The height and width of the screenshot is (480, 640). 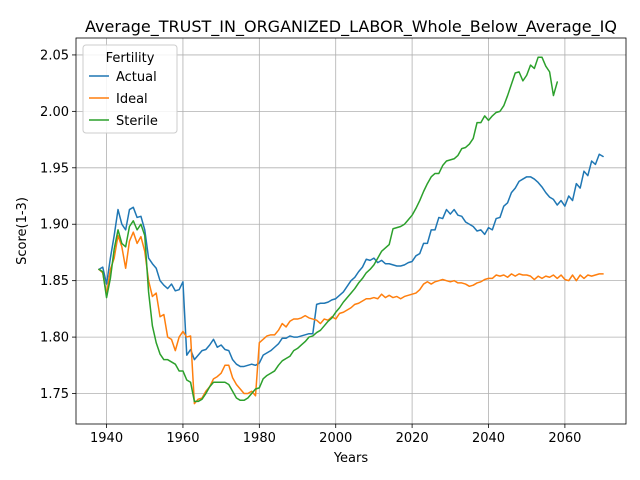 I want to click on y-tick-label: 1.85, so click(x=54, y=281).